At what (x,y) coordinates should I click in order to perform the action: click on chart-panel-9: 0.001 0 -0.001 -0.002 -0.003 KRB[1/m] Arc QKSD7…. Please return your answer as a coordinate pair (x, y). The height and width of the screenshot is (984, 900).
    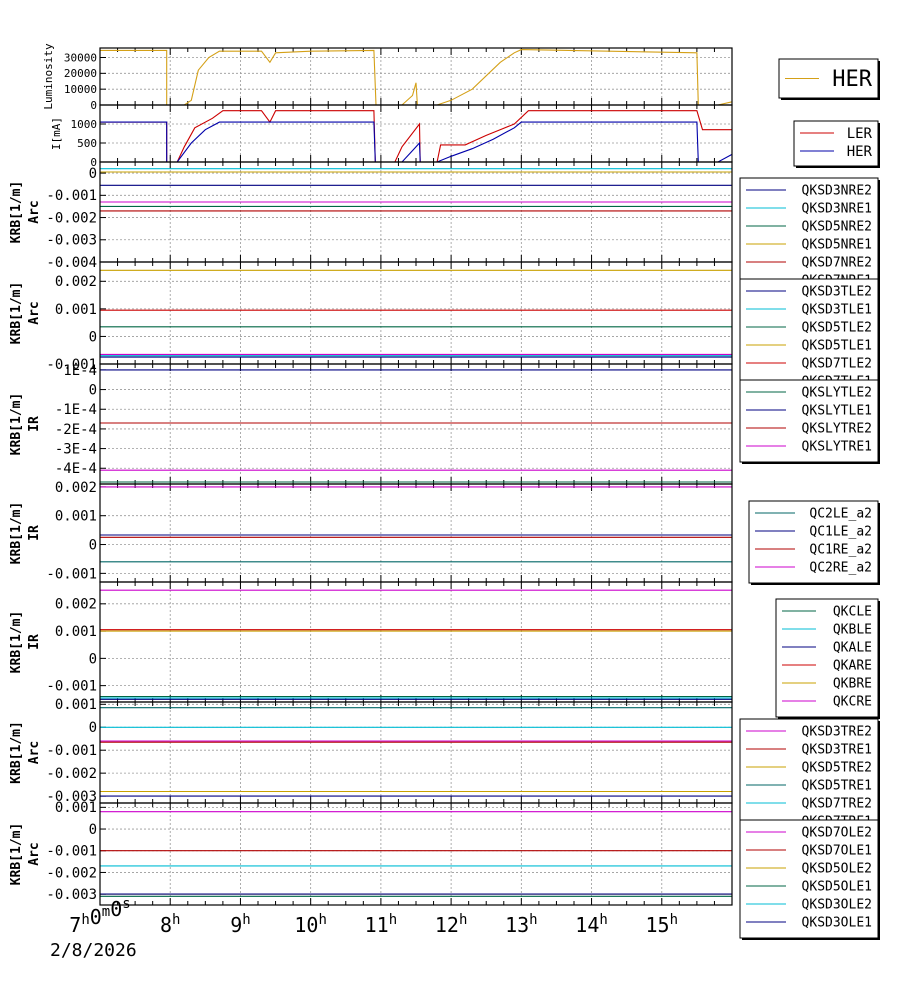
    Looking at the image, I should click on (444, 870).